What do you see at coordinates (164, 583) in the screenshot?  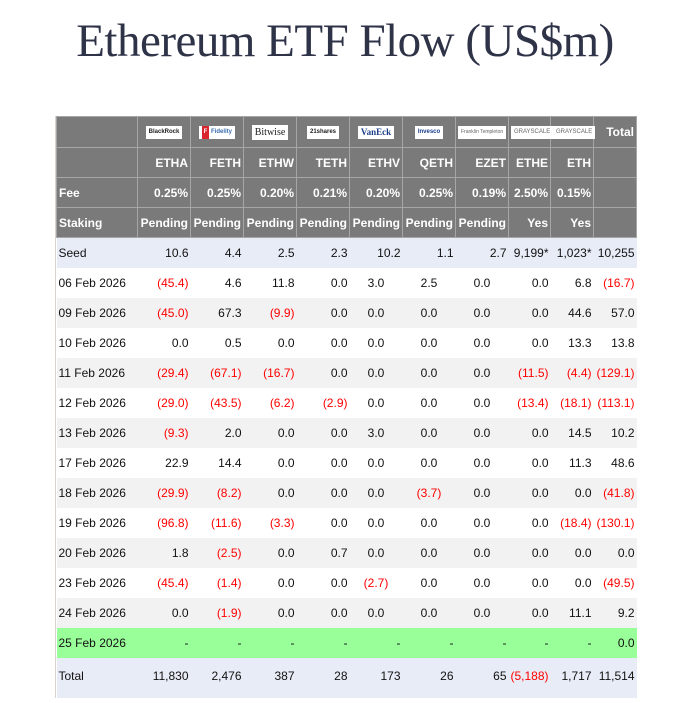 I see `flow-cell: (45.4)` at bounding box center [164, 583].